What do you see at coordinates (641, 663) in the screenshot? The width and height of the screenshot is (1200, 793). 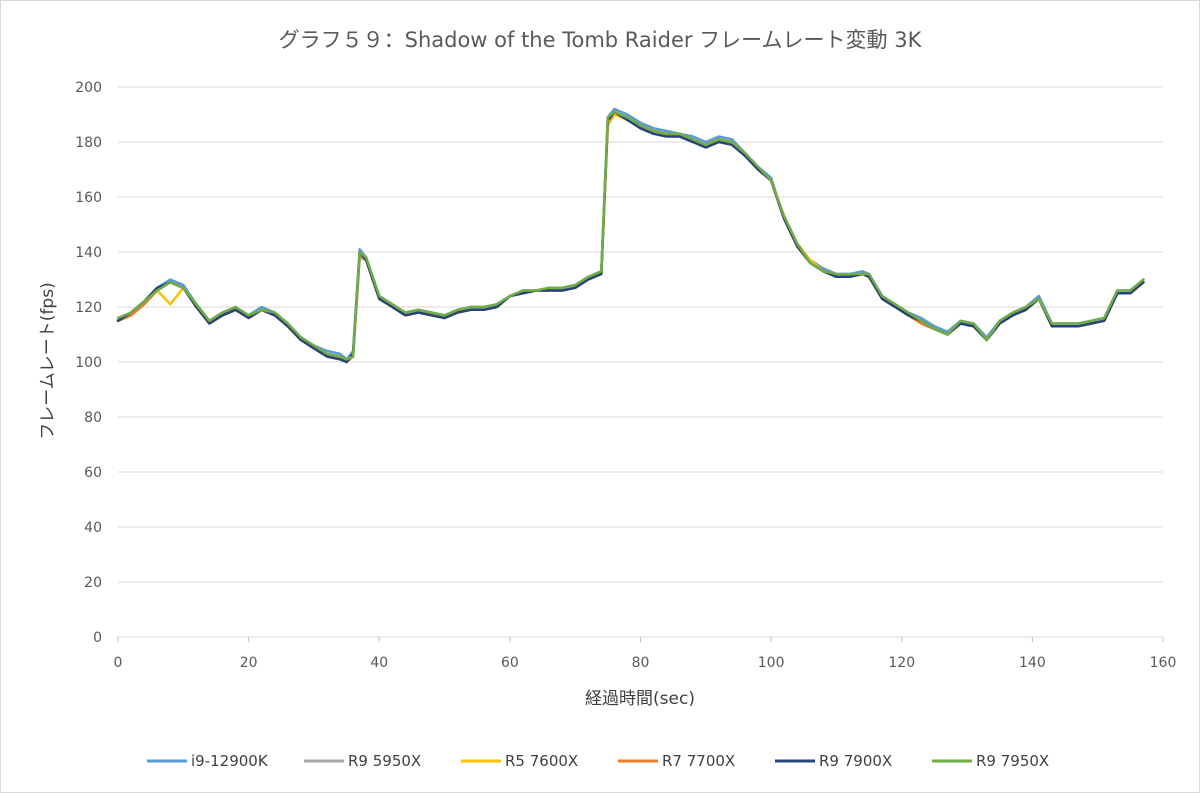 I see `x-tick-label: 80` at bounding box center [641, 663].